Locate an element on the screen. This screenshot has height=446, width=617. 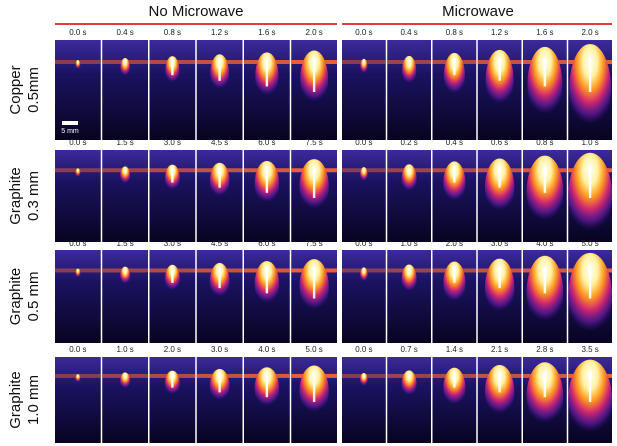
time-label: 0.6 s is located at coordinates (499, 142).